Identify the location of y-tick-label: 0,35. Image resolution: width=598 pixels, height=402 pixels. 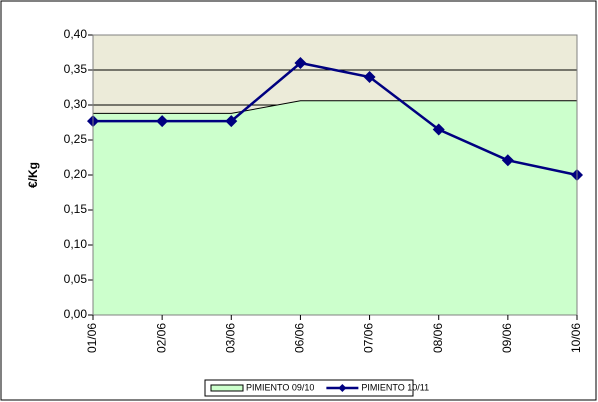
(76, 69).